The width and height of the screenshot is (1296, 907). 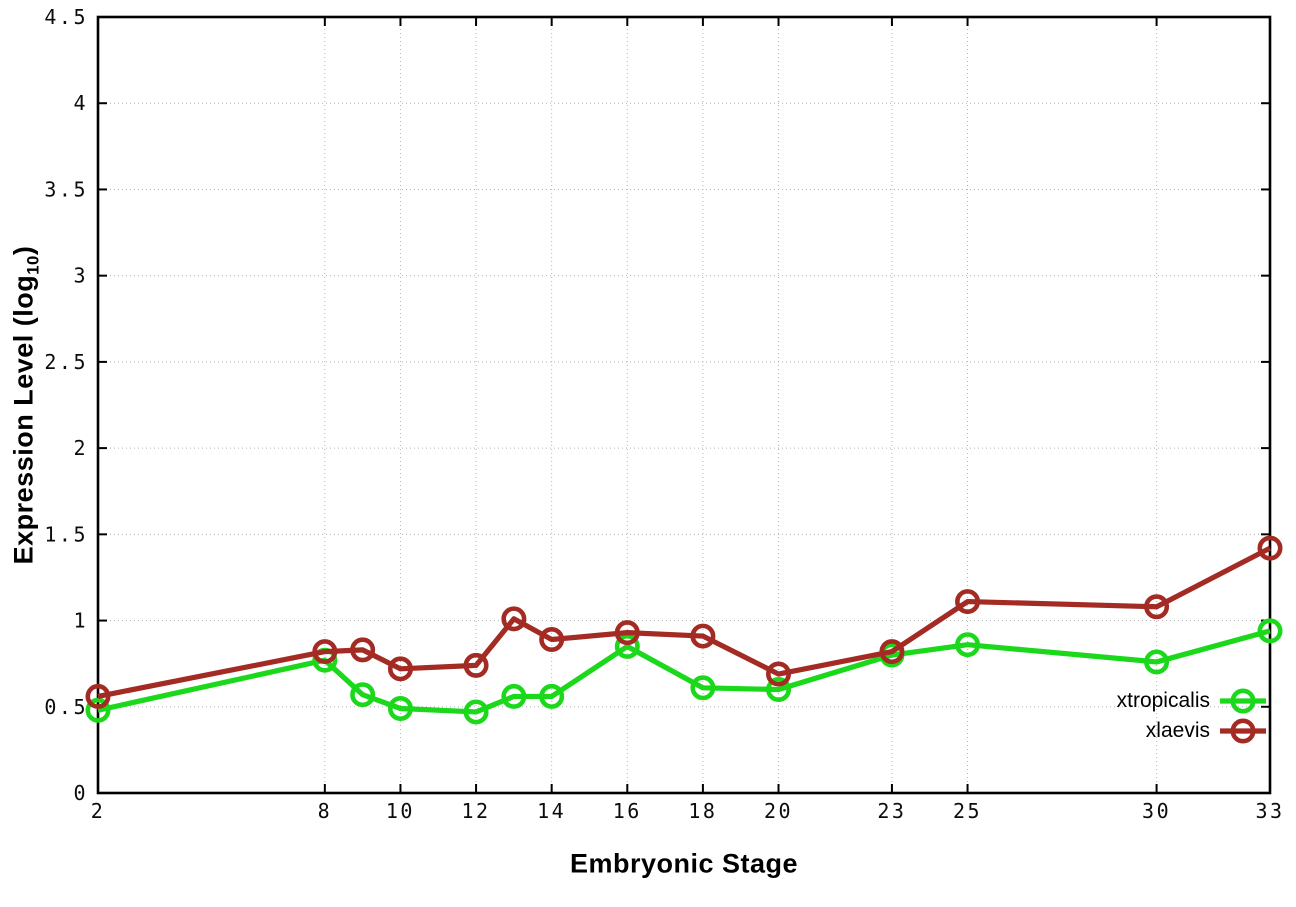 What do you see at coordinates (1163, 700) in the screenshot?
I see `legend-label-xtropicalis: xtropicalis` at bounding box center [1163, 700].